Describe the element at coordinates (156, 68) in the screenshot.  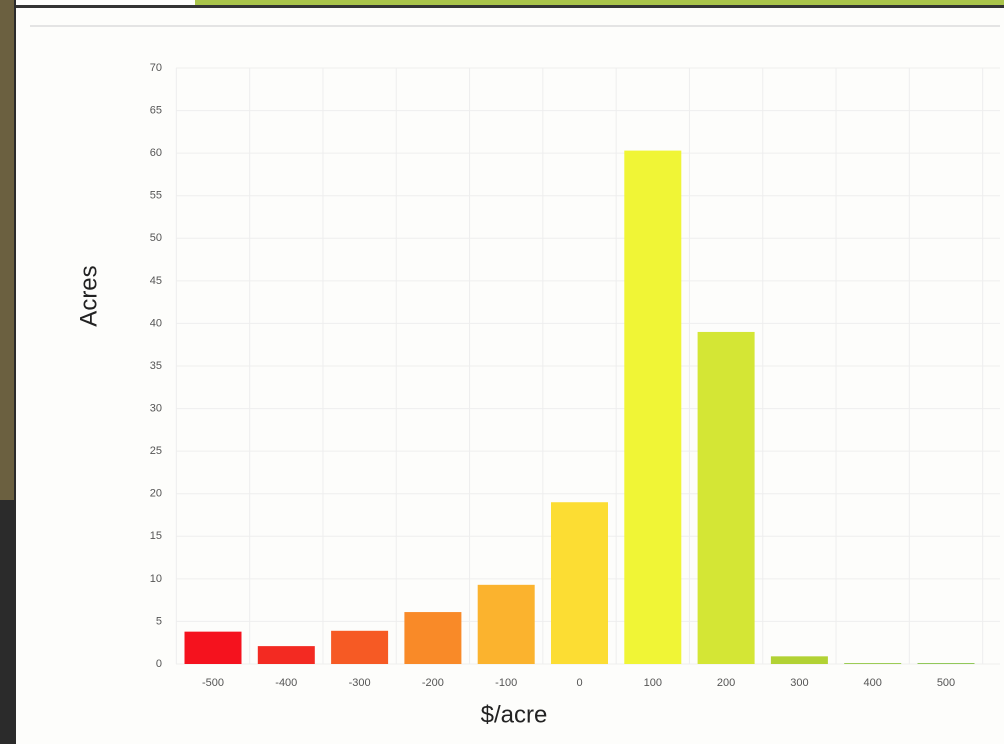
I see `y-tick-label: 70` at that location.